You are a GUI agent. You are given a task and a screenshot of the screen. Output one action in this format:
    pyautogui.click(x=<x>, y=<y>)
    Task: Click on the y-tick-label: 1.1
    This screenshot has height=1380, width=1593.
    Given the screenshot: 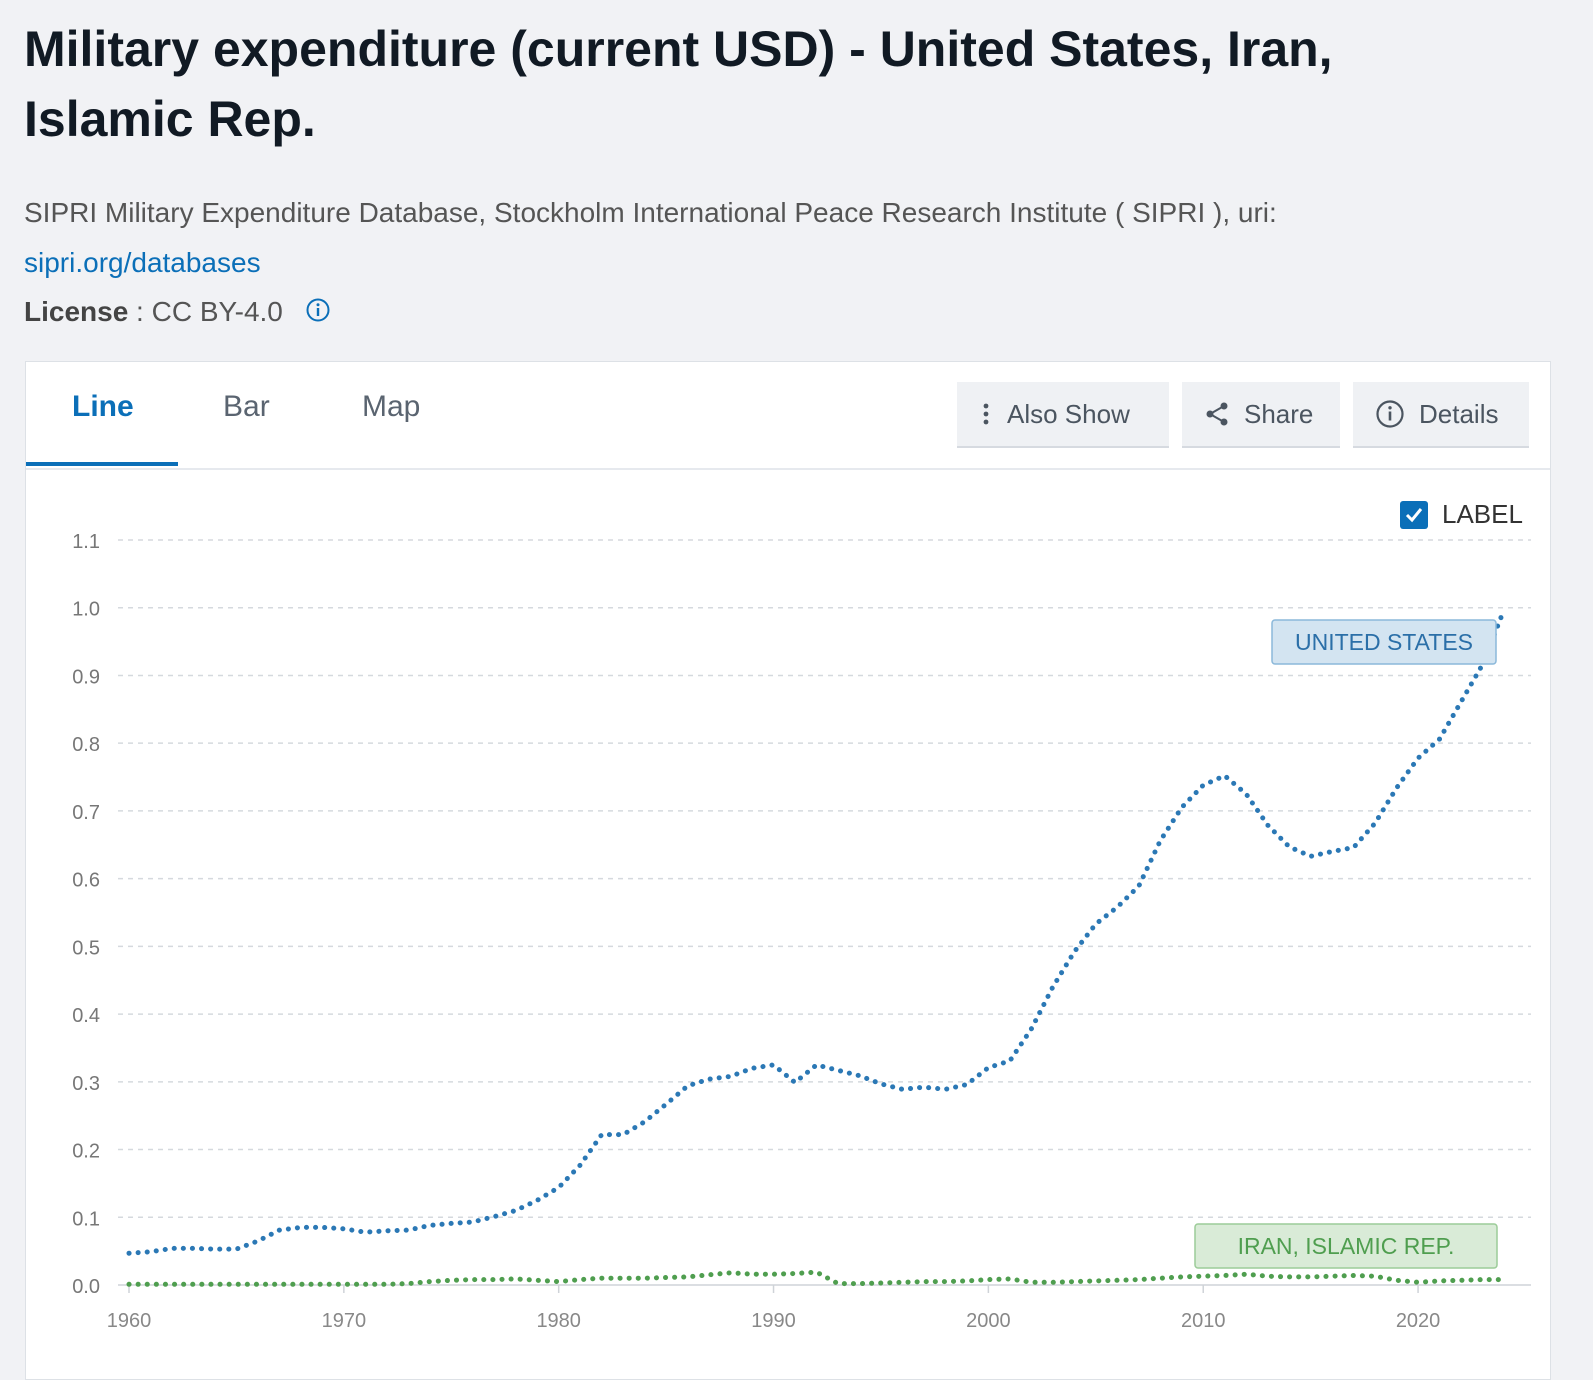 What is the action you would take?
    pyautogui.click(x=86, y=542)
    